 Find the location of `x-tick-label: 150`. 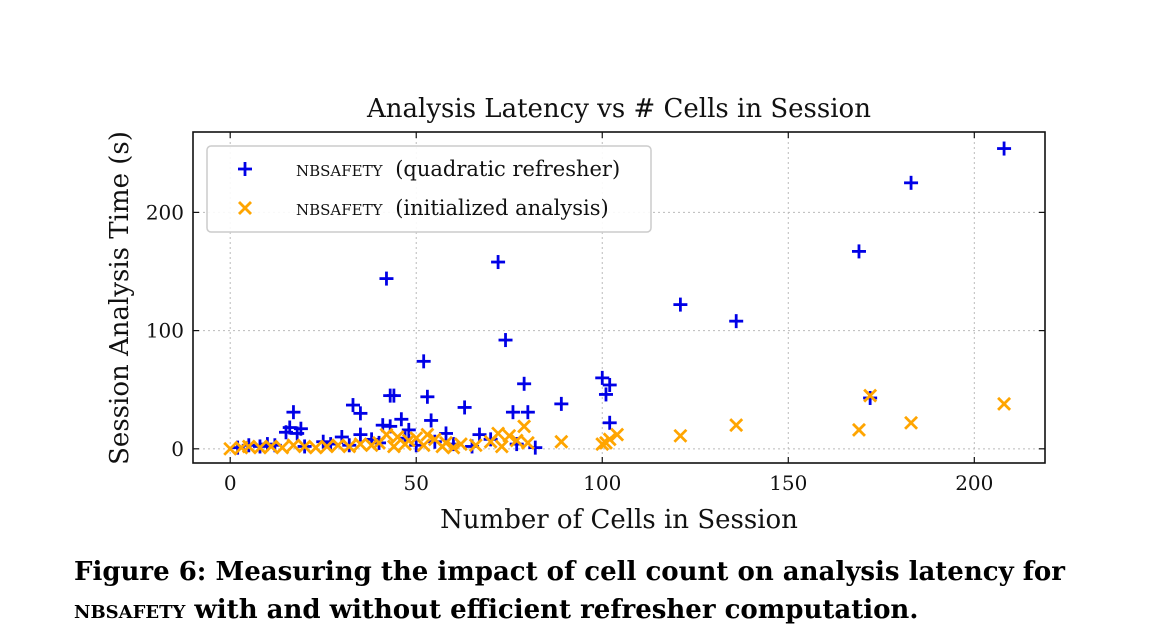

x-tick-label: 150 is located at coordinates (788, 483).